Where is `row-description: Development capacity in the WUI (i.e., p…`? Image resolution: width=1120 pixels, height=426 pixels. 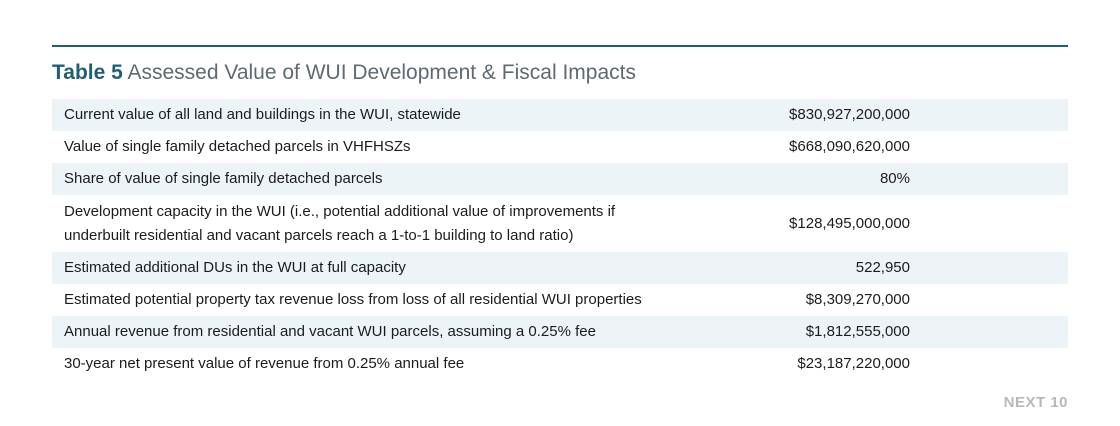
row-description: Development capacity in the WUI (i.e., p… is located at coordinates (409, 223).